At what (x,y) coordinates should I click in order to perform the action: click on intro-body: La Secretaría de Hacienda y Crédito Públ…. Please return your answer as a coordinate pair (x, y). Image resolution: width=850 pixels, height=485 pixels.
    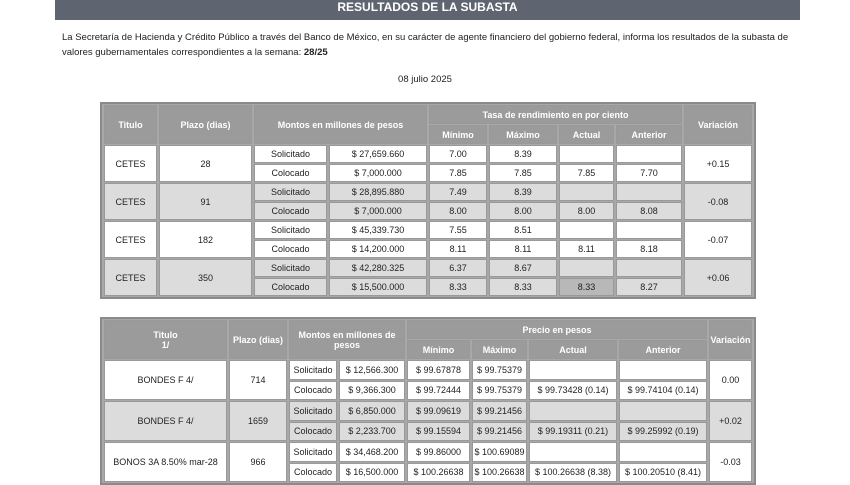
    Looking at the image, I should click on (425, 45).